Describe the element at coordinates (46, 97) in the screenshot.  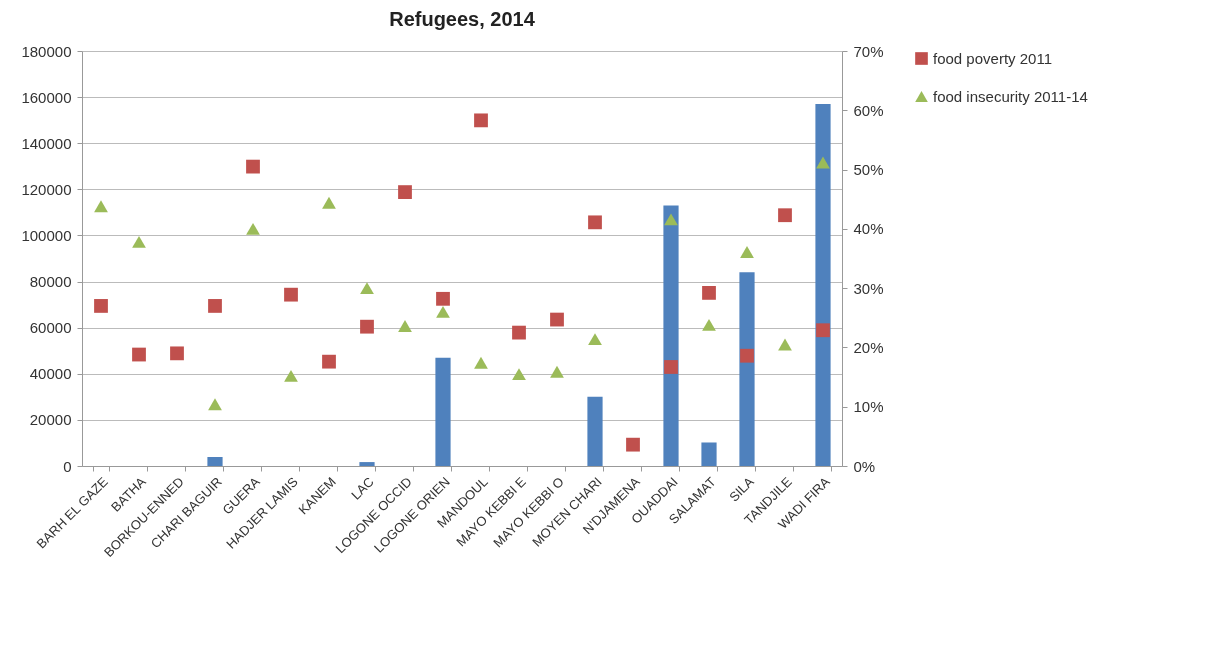
I see `y-tick-label: 160000` at that location.